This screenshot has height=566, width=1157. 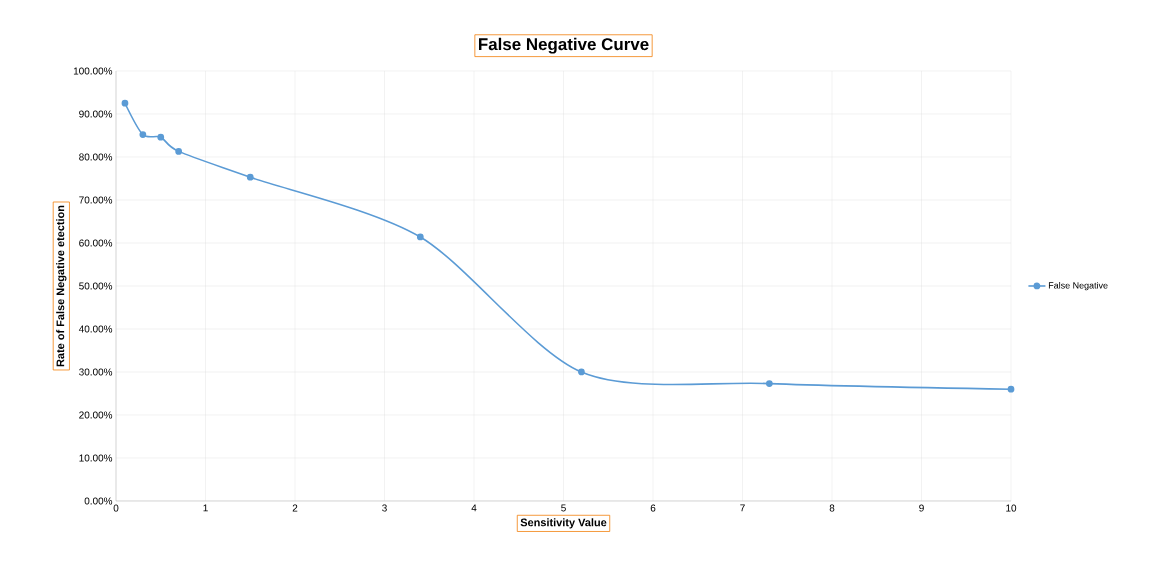 What do you see at coordinates (474, 508) in the screenshot?
I see `x-tick-label: 4` at bounding box center [474, 508].